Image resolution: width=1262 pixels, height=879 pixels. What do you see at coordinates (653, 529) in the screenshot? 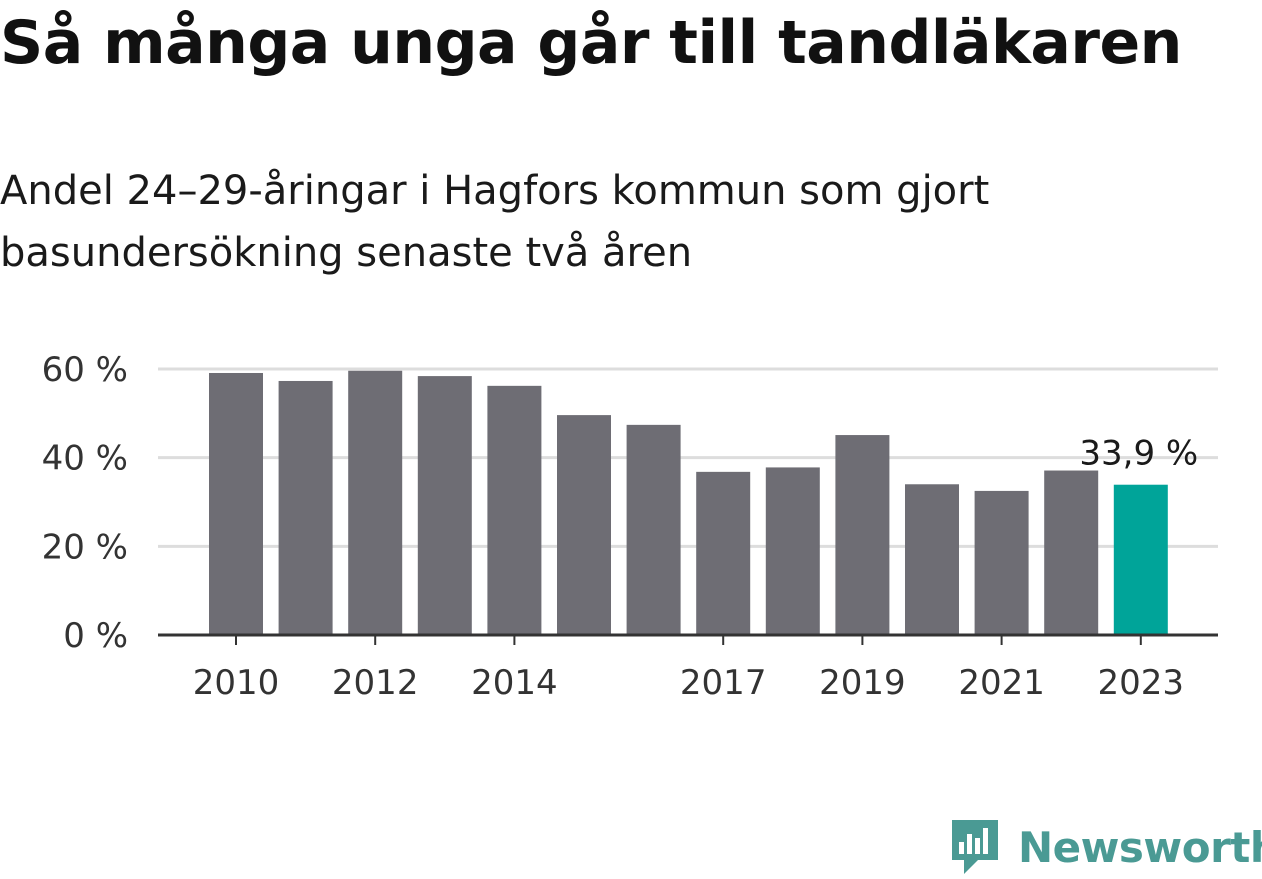
I see `bar-2016` at bounding box center [653, 529].